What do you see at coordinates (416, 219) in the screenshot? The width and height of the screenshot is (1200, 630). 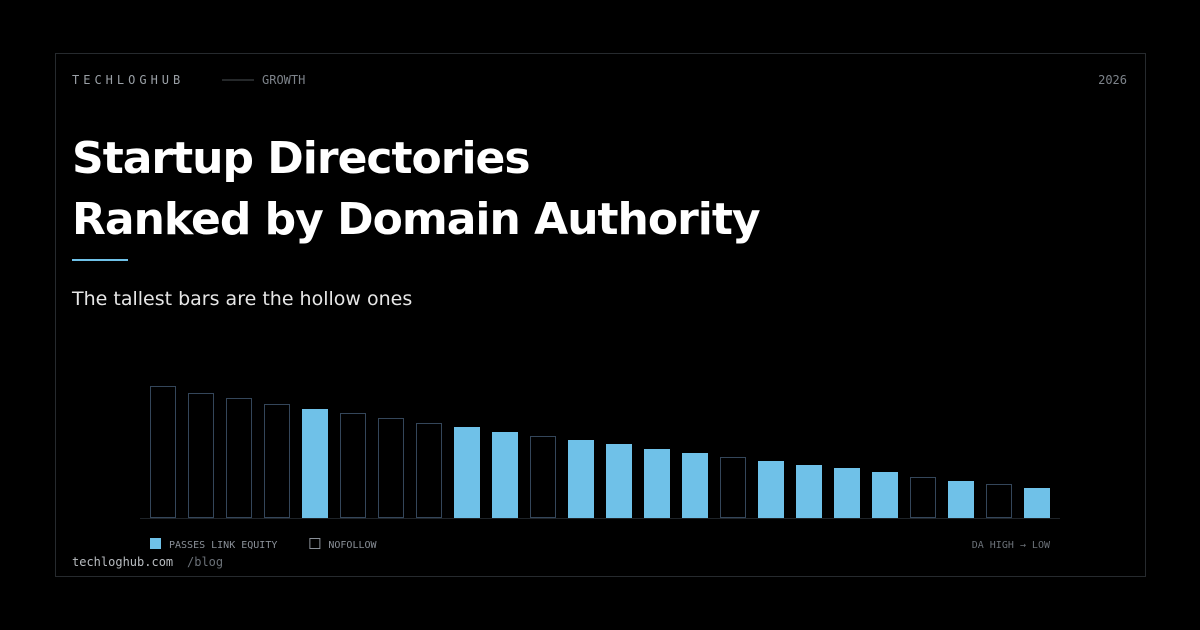 I see `title-line: Ranked by Domain Authority` at bounding box center [416, 219].